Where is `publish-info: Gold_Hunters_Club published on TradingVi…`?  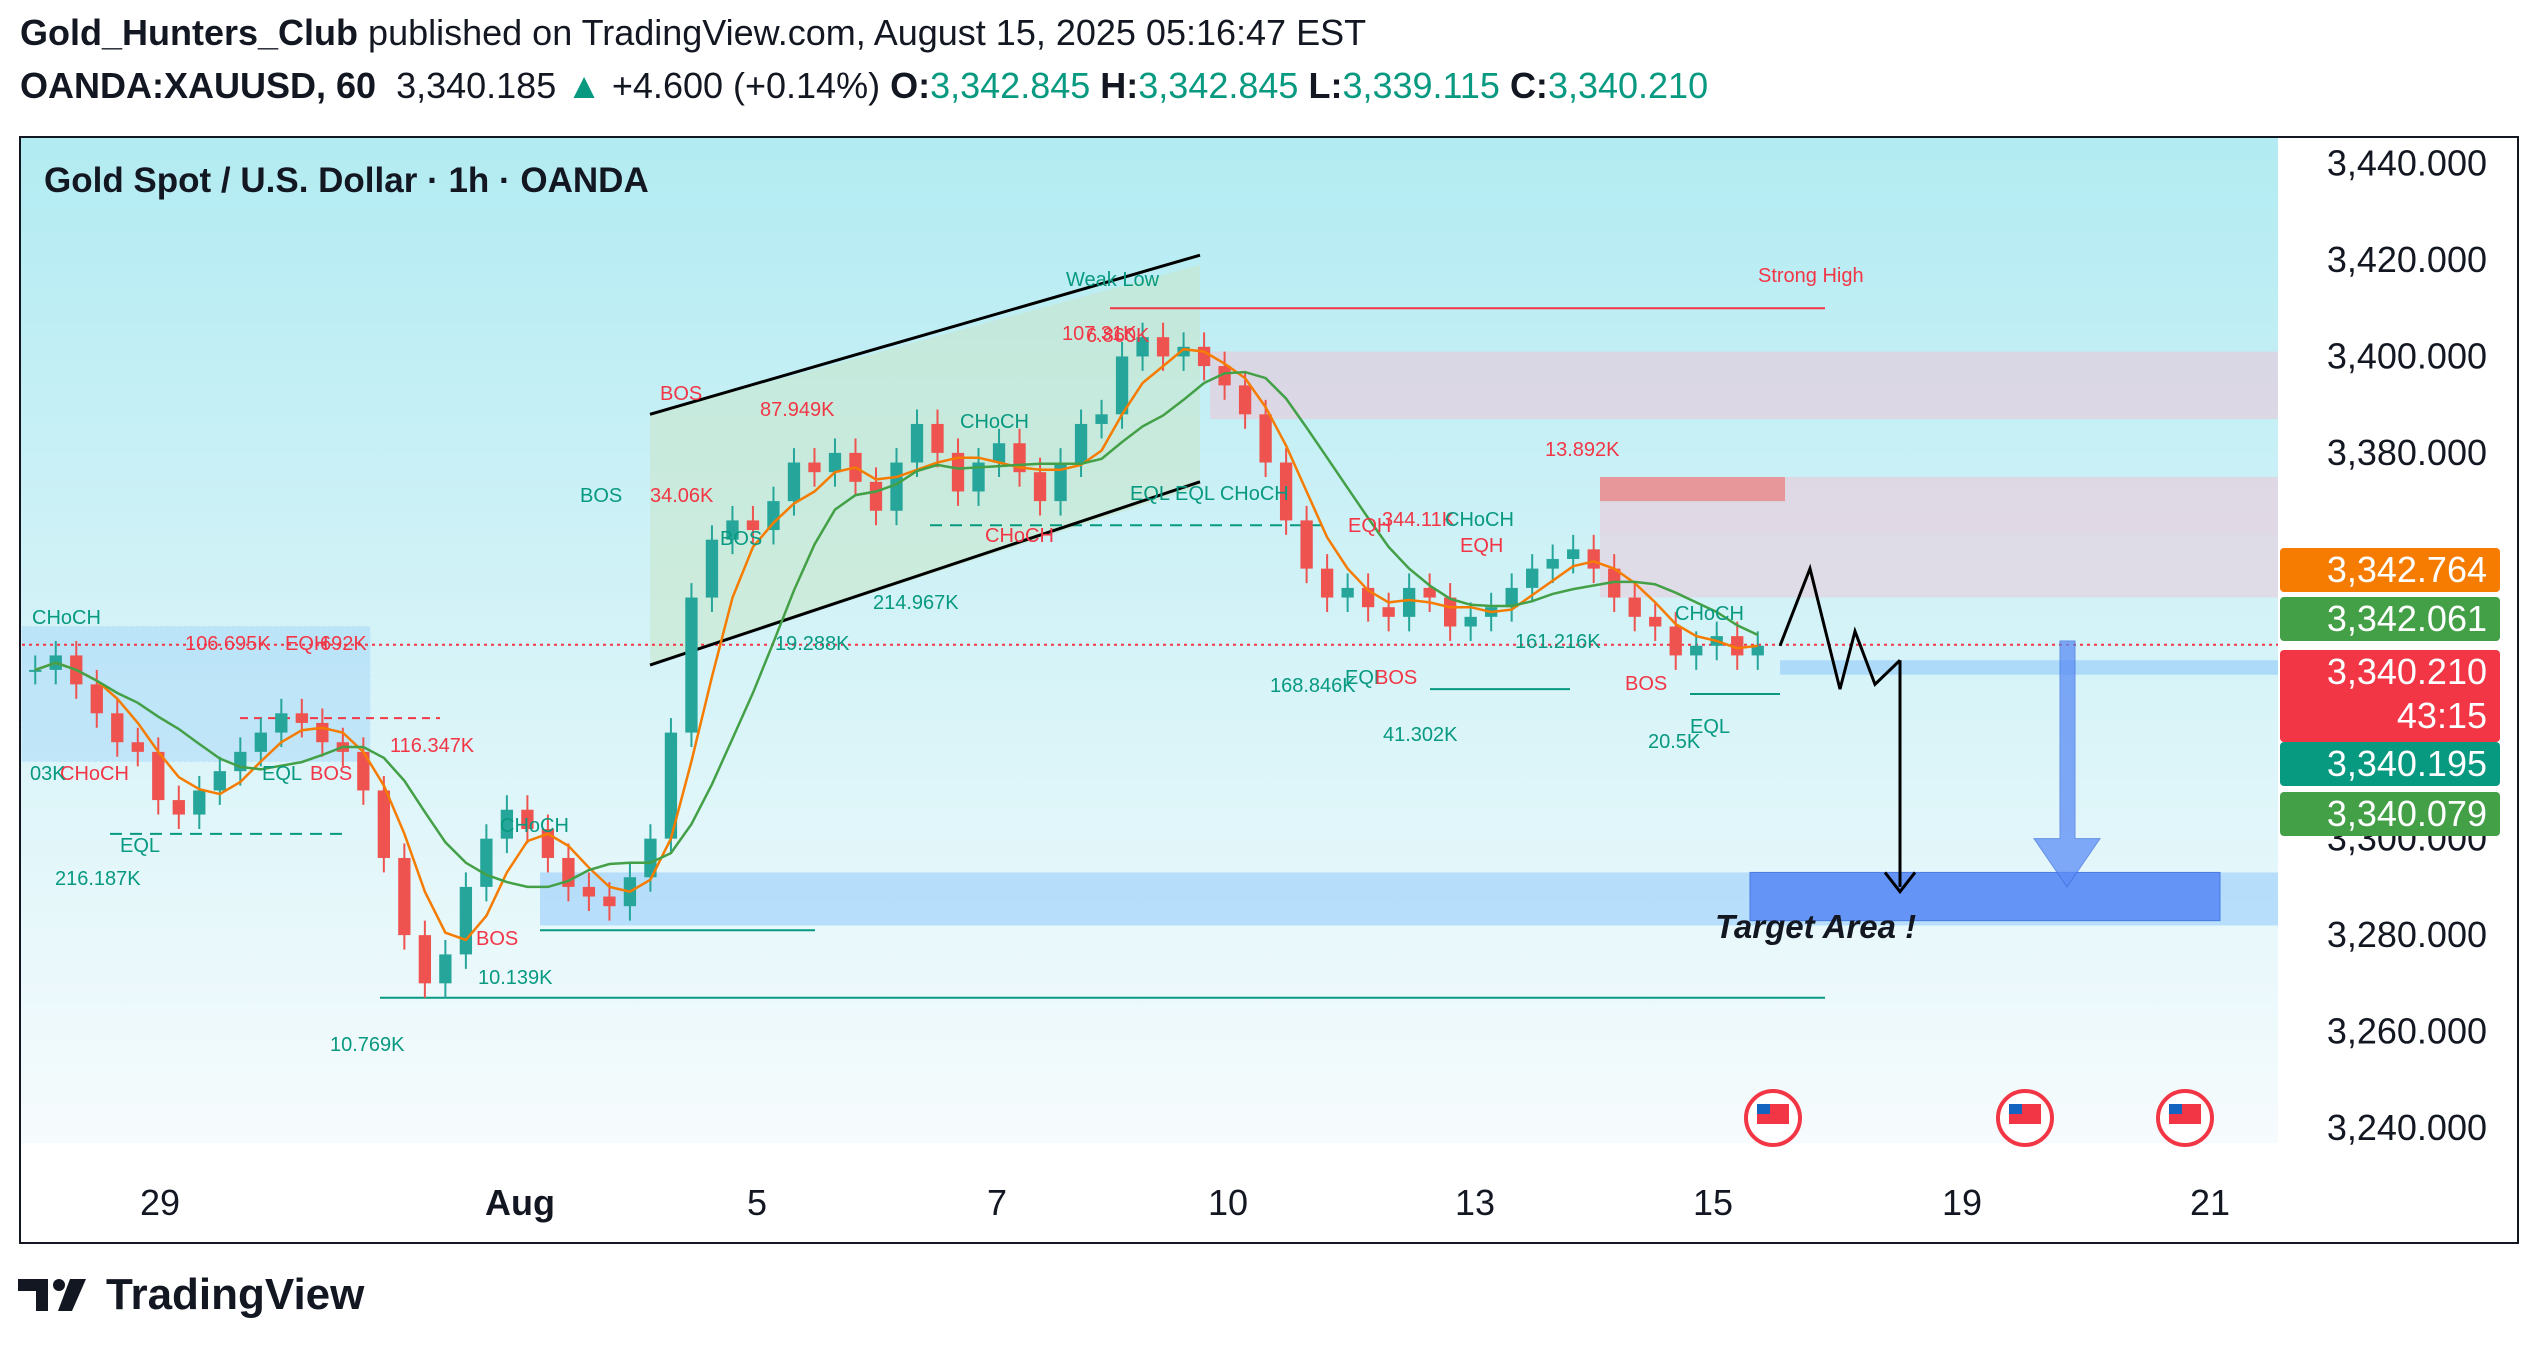 publish-info: Gold_Hunters_Club published on TradingVi… is located at coordinates (693, 33).